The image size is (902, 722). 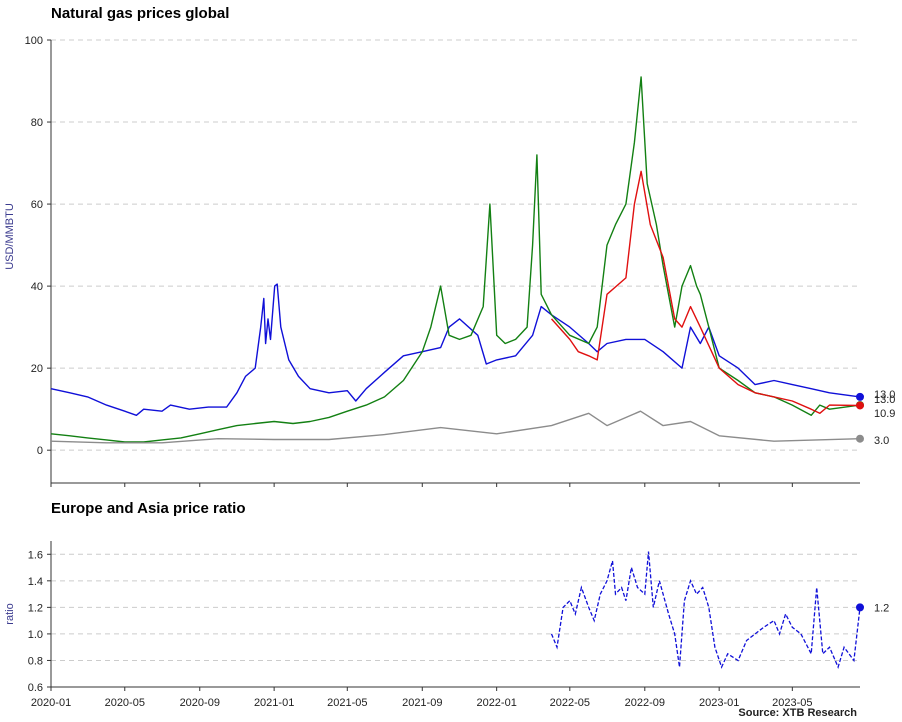 What do you see at coordinates (35, 582) in the screenshot?
I see `bottom-y-tick-label: 1.4` at bounding box center [35, 582].